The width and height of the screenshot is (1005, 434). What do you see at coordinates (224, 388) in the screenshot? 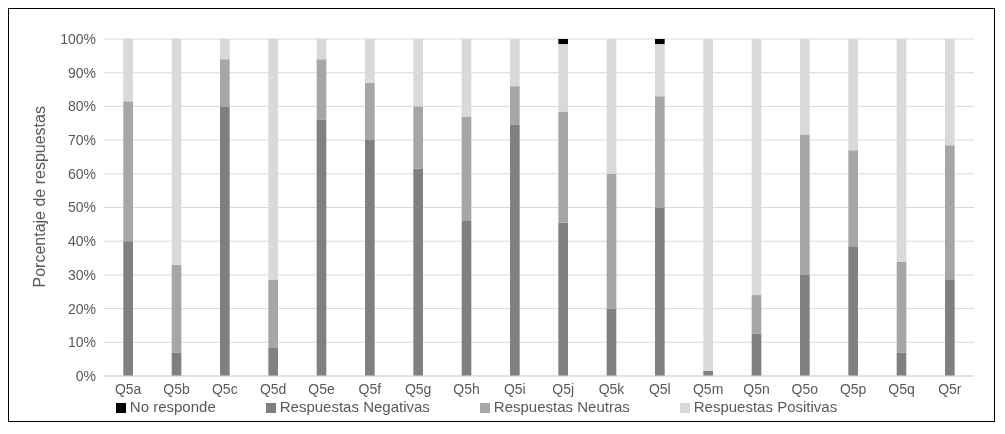
I see `x-tick-label: Q5c` at bounding box center [224, 388].